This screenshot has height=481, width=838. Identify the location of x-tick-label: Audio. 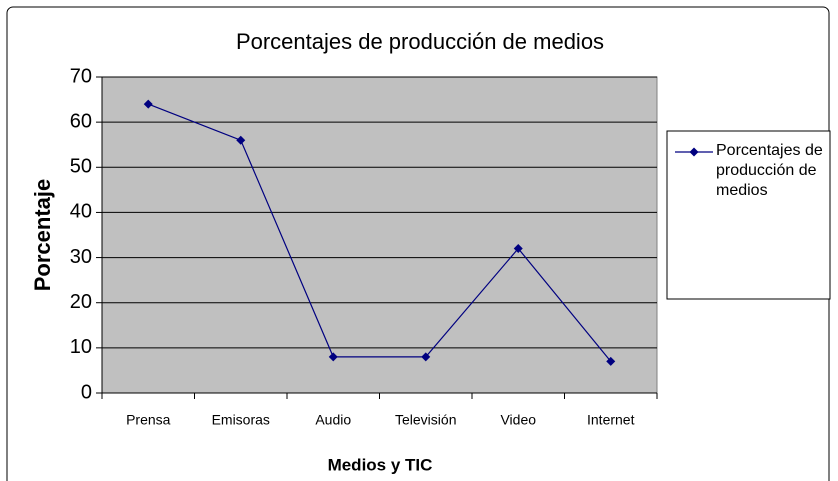
(333, 420).